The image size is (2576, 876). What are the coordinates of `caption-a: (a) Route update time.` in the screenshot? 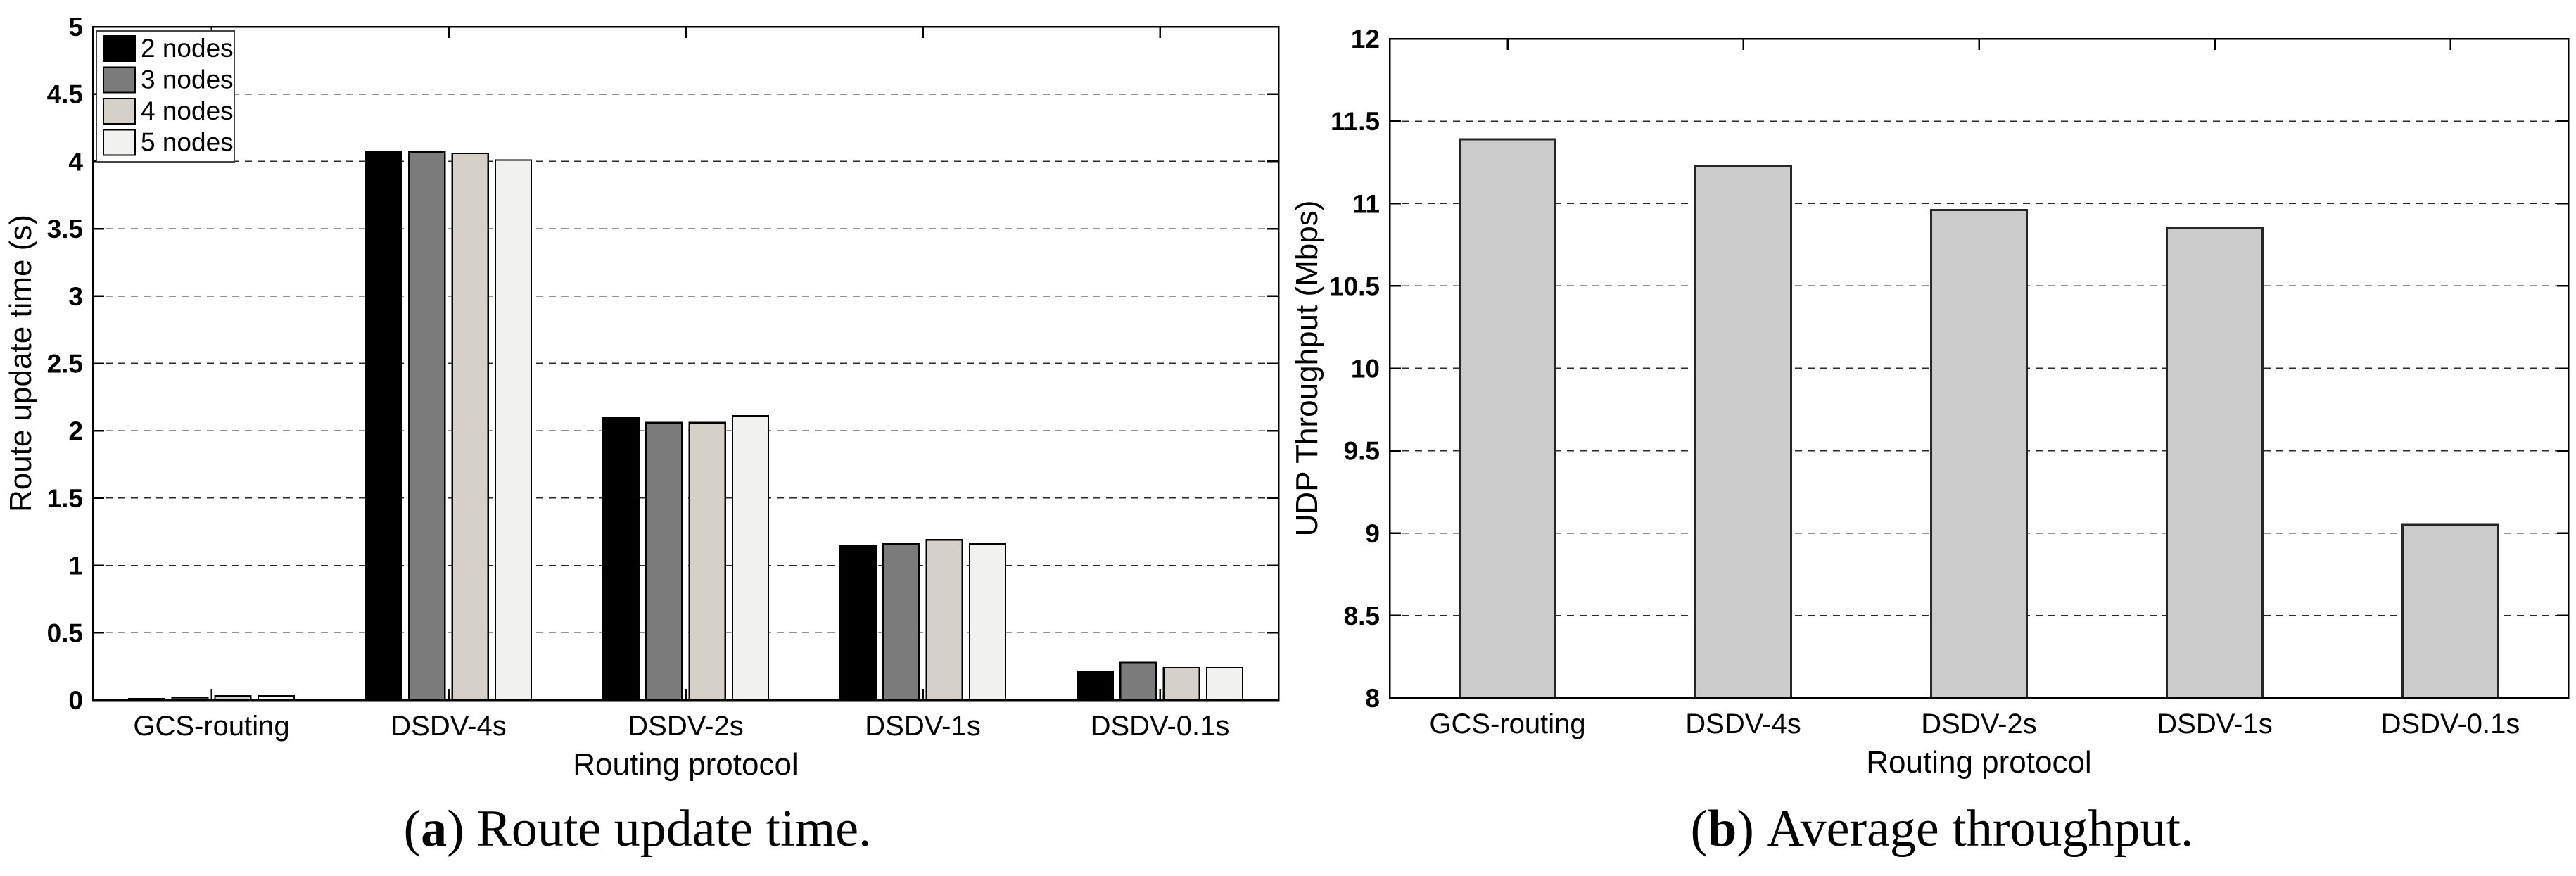 It's located at (637, 829).